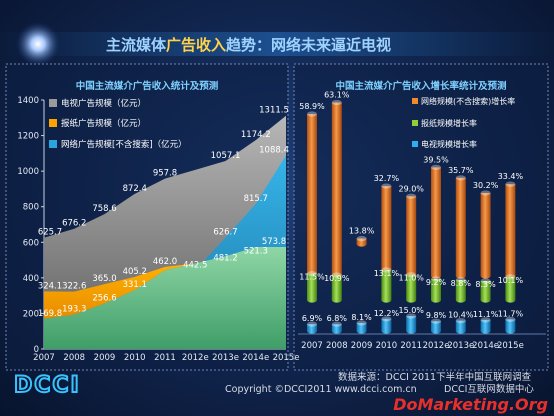 The width and height of the screenshot is (554, 416). I want to click on data-label: 6.8%, so click(337, 318).